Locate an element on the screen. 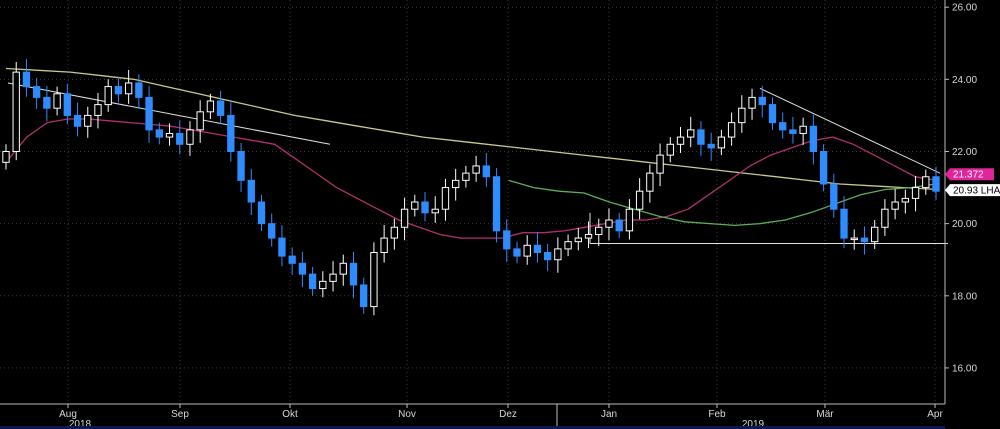 The height and width of the screenshot is (429, 1000). x-tick-label: Okt is located at coordinates (290, 414).